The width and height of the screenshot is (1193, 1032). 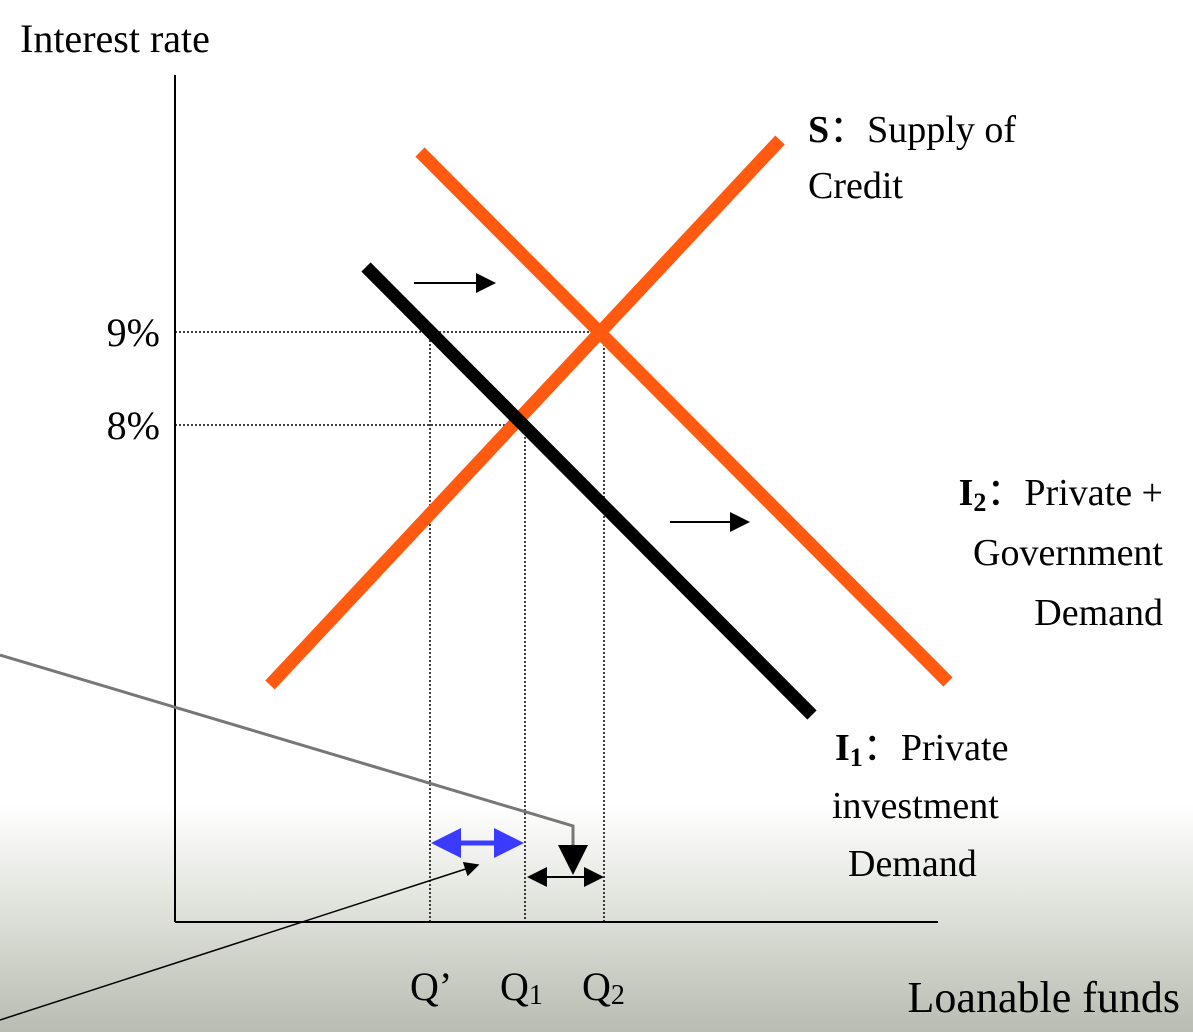 I want to click on q-sub: 1, so click(x=536, y=995).